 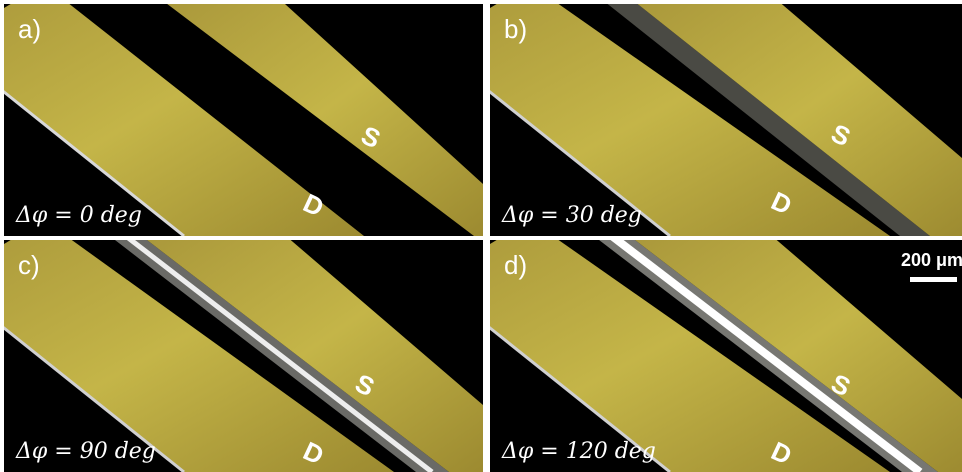 I want to click on panel-label: a), so click(x=30, y=29).